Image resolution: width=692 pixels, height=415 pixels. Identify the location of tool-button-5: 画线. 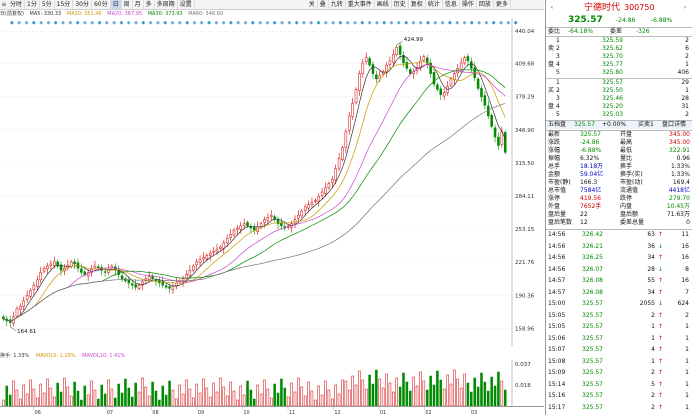
(383, 4).